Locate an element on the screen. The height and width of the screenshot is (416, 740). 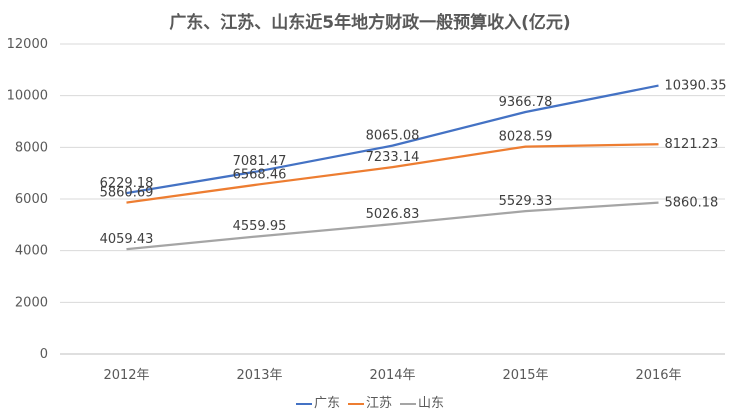
x-tick-label: 2012年 is located at coordinates (126, 375).